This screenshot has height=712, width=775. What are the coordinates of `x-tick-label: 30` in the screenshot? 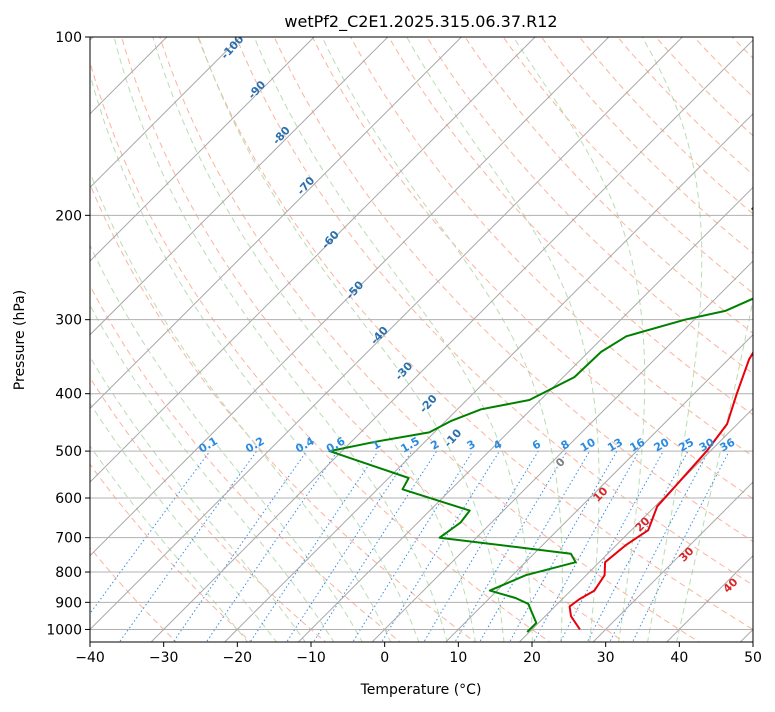 It's located at (606, 658).